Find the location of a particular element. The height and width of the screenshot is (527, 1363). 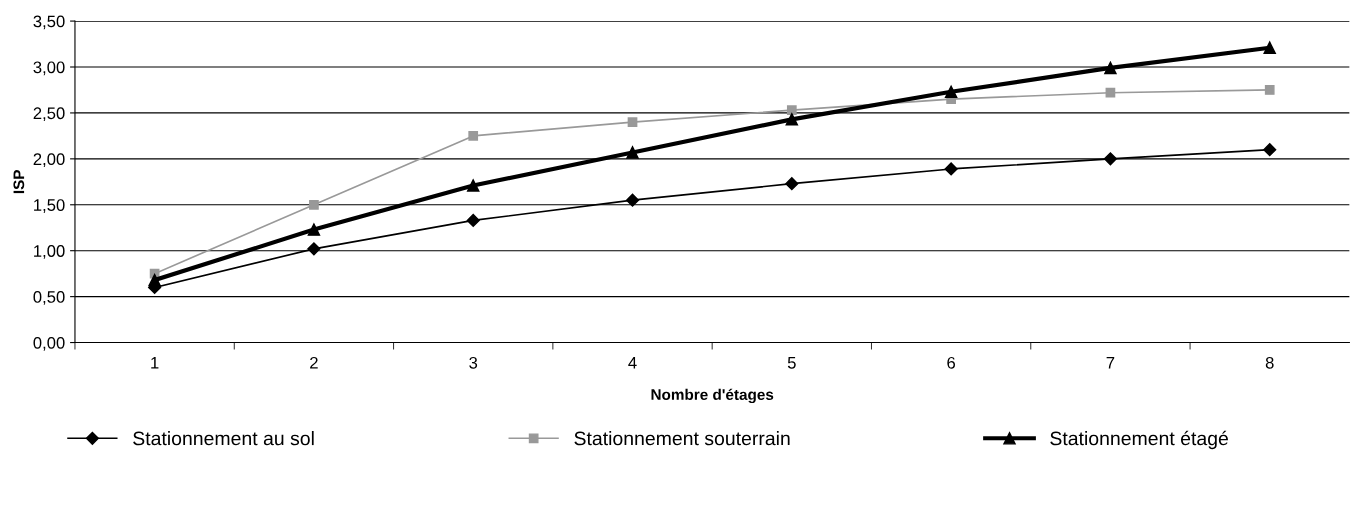

x-tick-label: 4 is located at coordinates (632, 363).